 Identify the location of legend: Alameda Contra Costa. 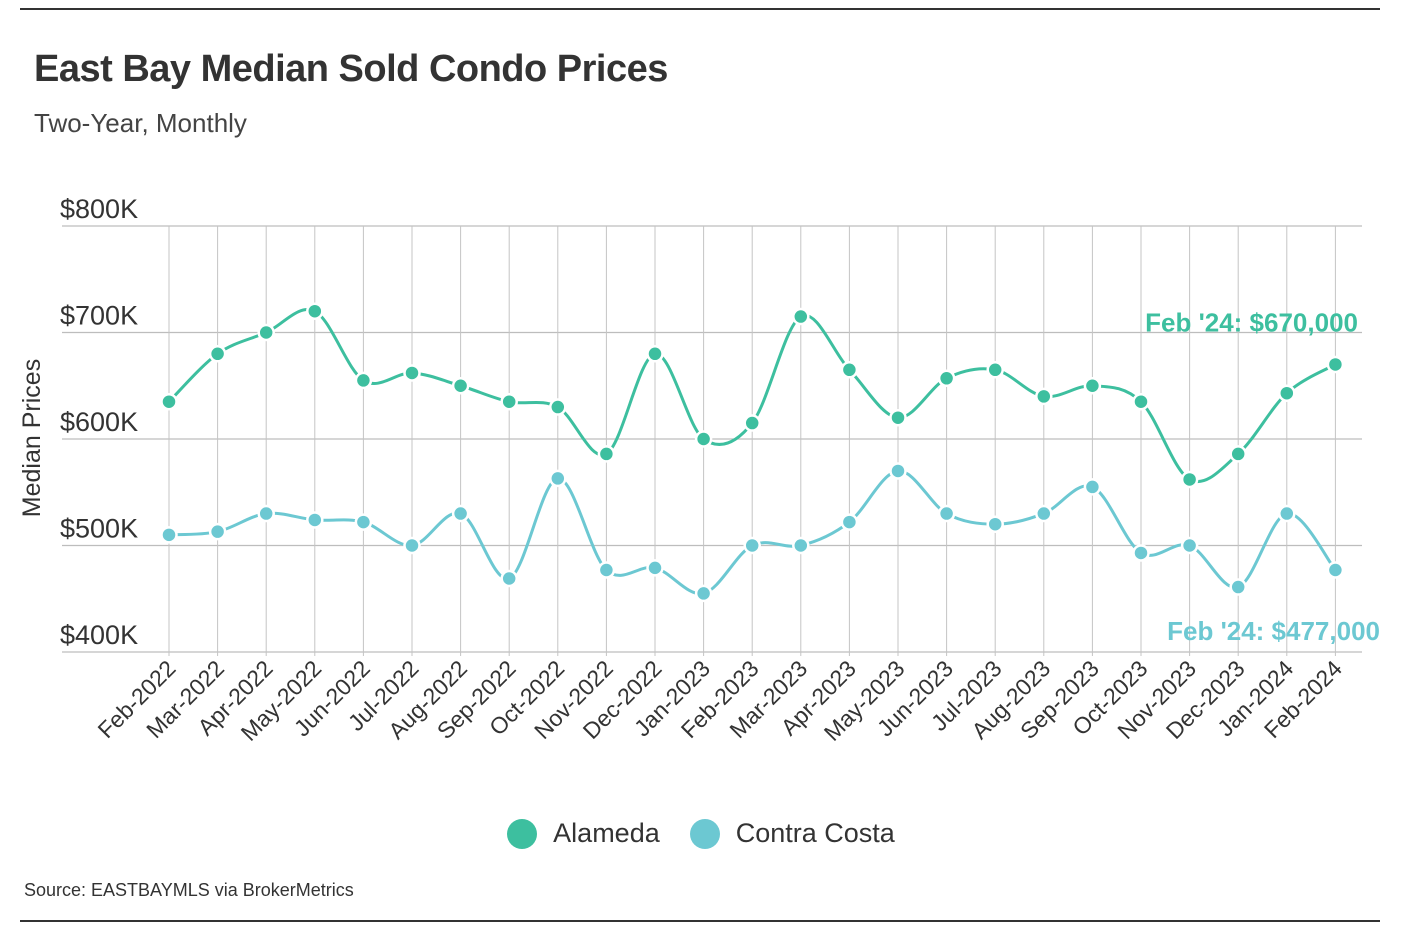
(701, 833).